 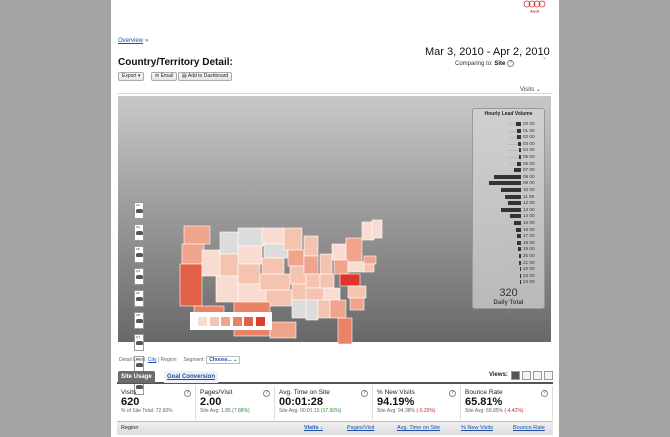 I want to click on breadcrumb-overview-link: Overview, so click(x=131, y=41).